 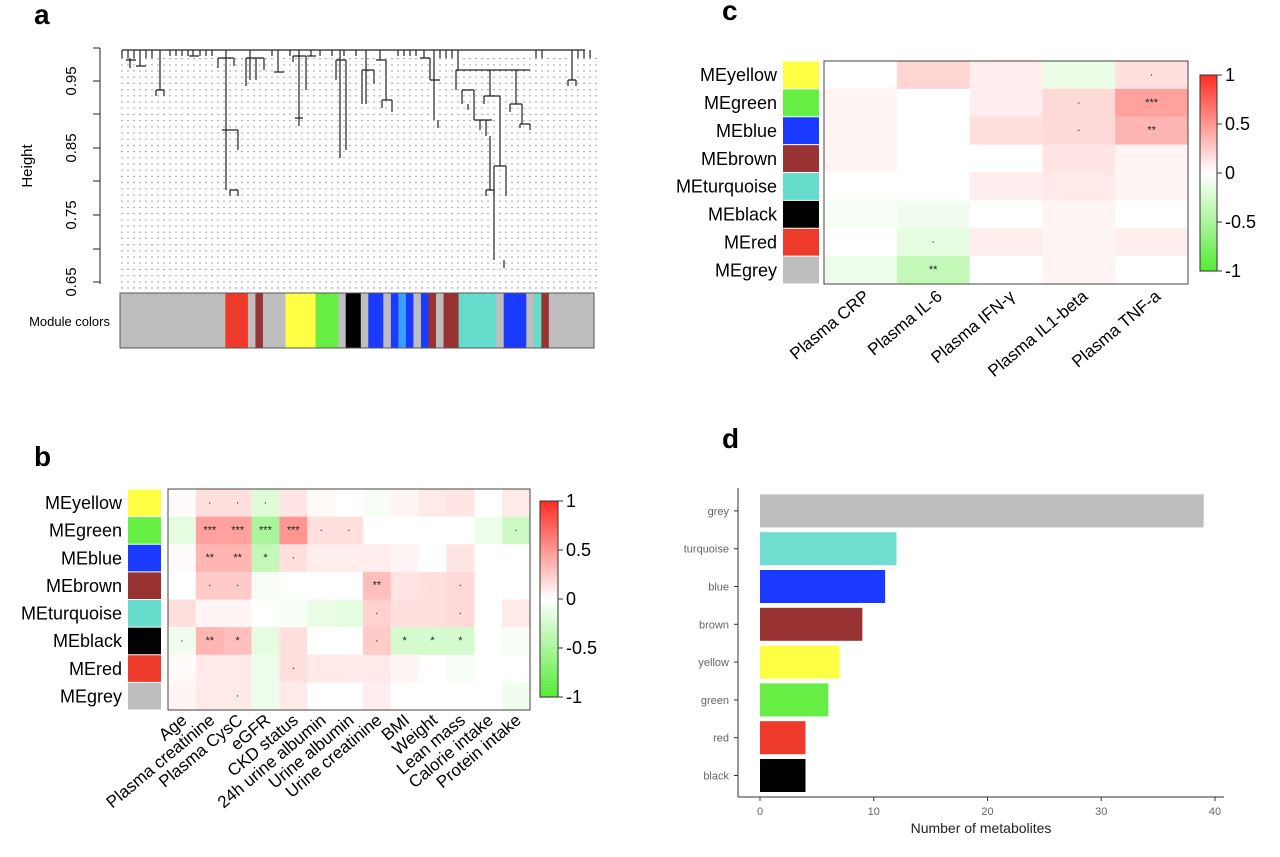 What do you see at coordinates (716, 777) in the screenshot?
I see `bar-category-label: black` at bounding box center [716, 777].